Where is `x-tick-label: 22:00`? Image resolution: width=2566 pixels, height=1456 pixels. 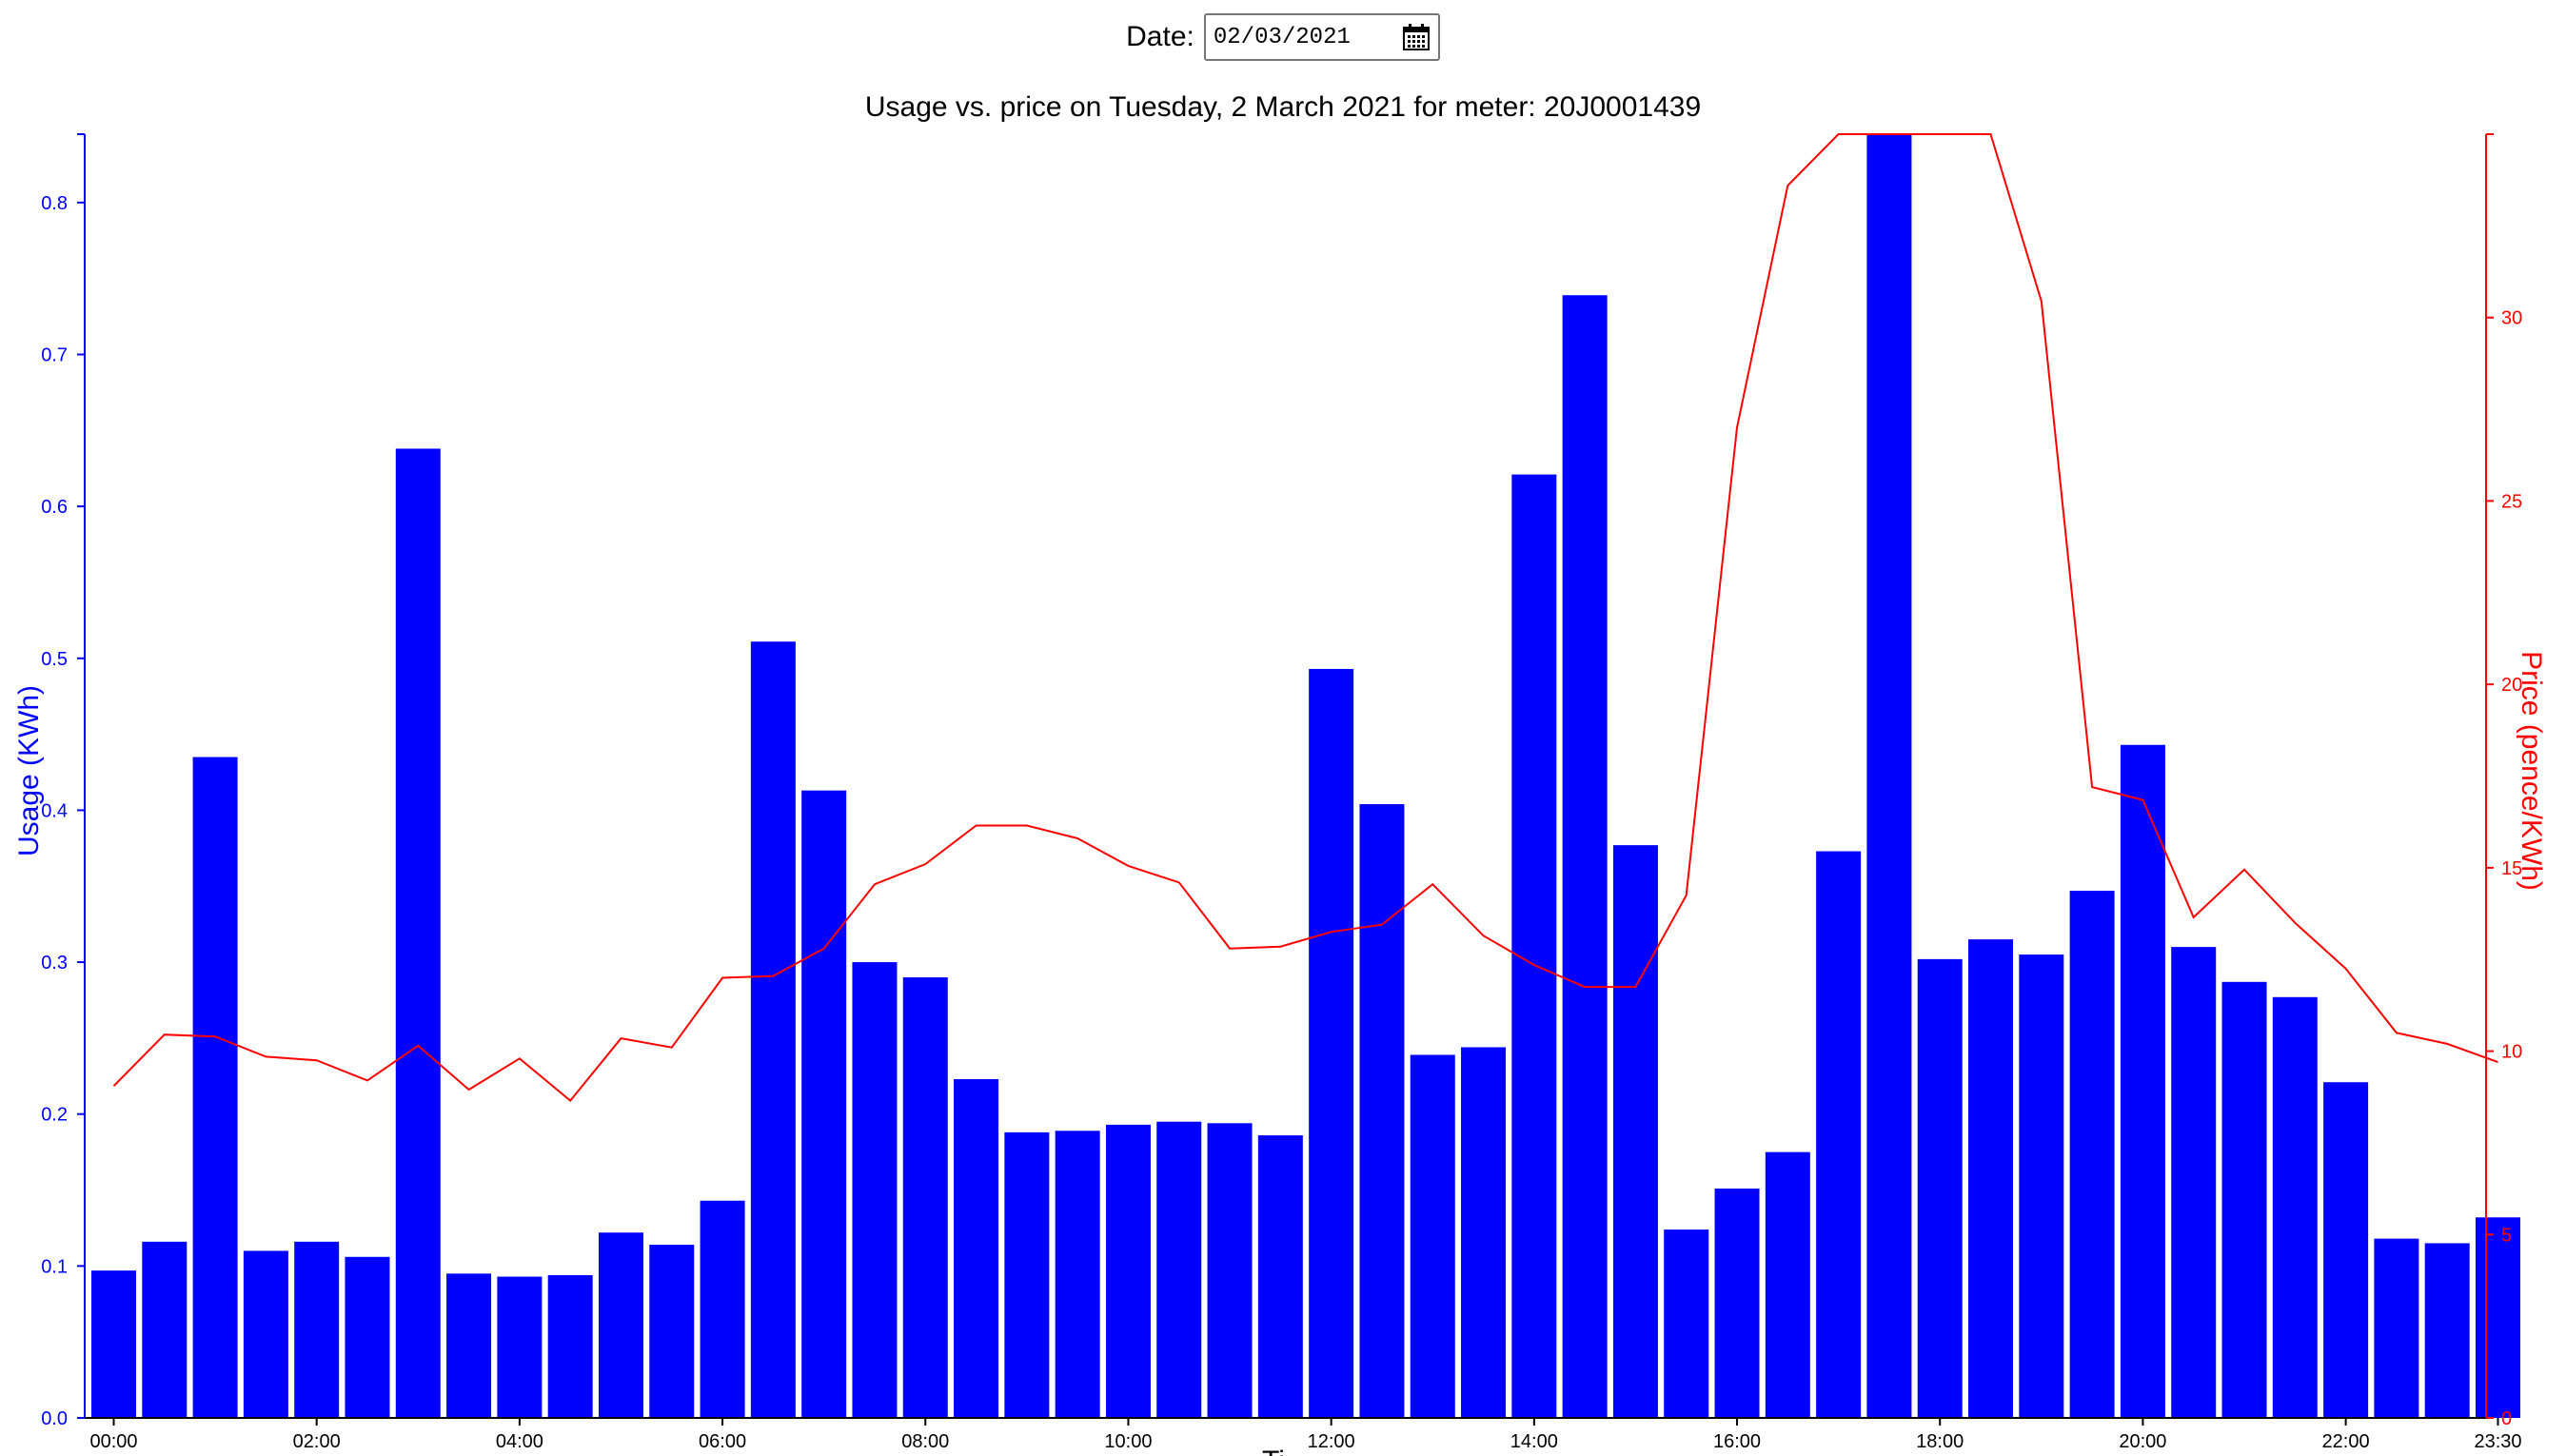 x-tick-label: 22:00 is located at coordinates (2346, 1441).